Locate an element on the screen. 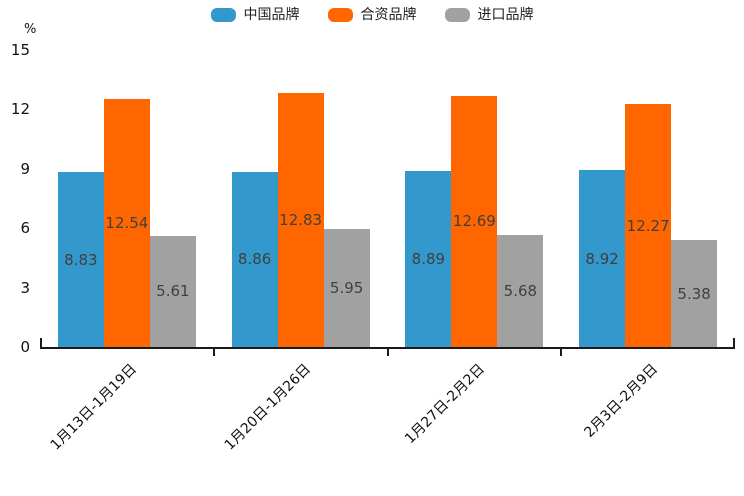 The image size is (744, 496). bar-value-label: 12.27 is located at coordinates (648, 225).